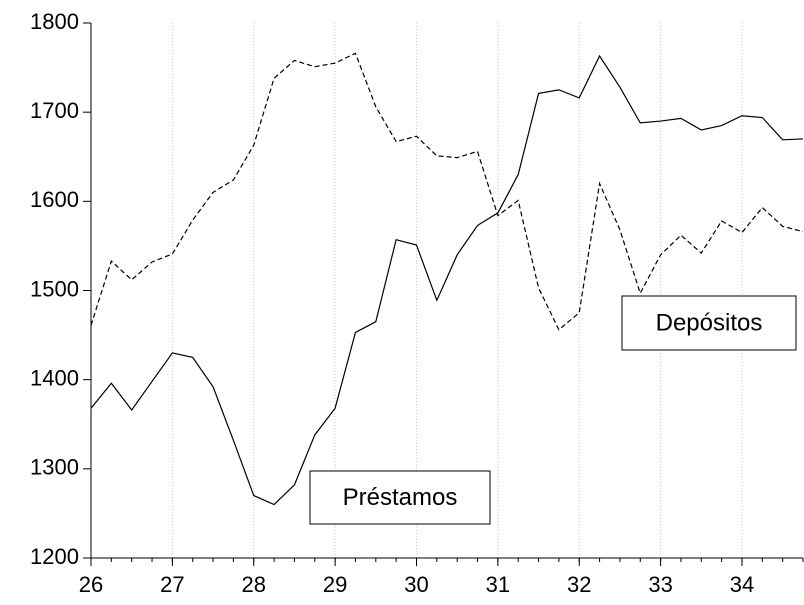 This screenshot has height=605, width=804. What do you see at coordinates (579, 584) in the screenshot?
I see `x-tick-label: 32` at bounding box center [579, 584].